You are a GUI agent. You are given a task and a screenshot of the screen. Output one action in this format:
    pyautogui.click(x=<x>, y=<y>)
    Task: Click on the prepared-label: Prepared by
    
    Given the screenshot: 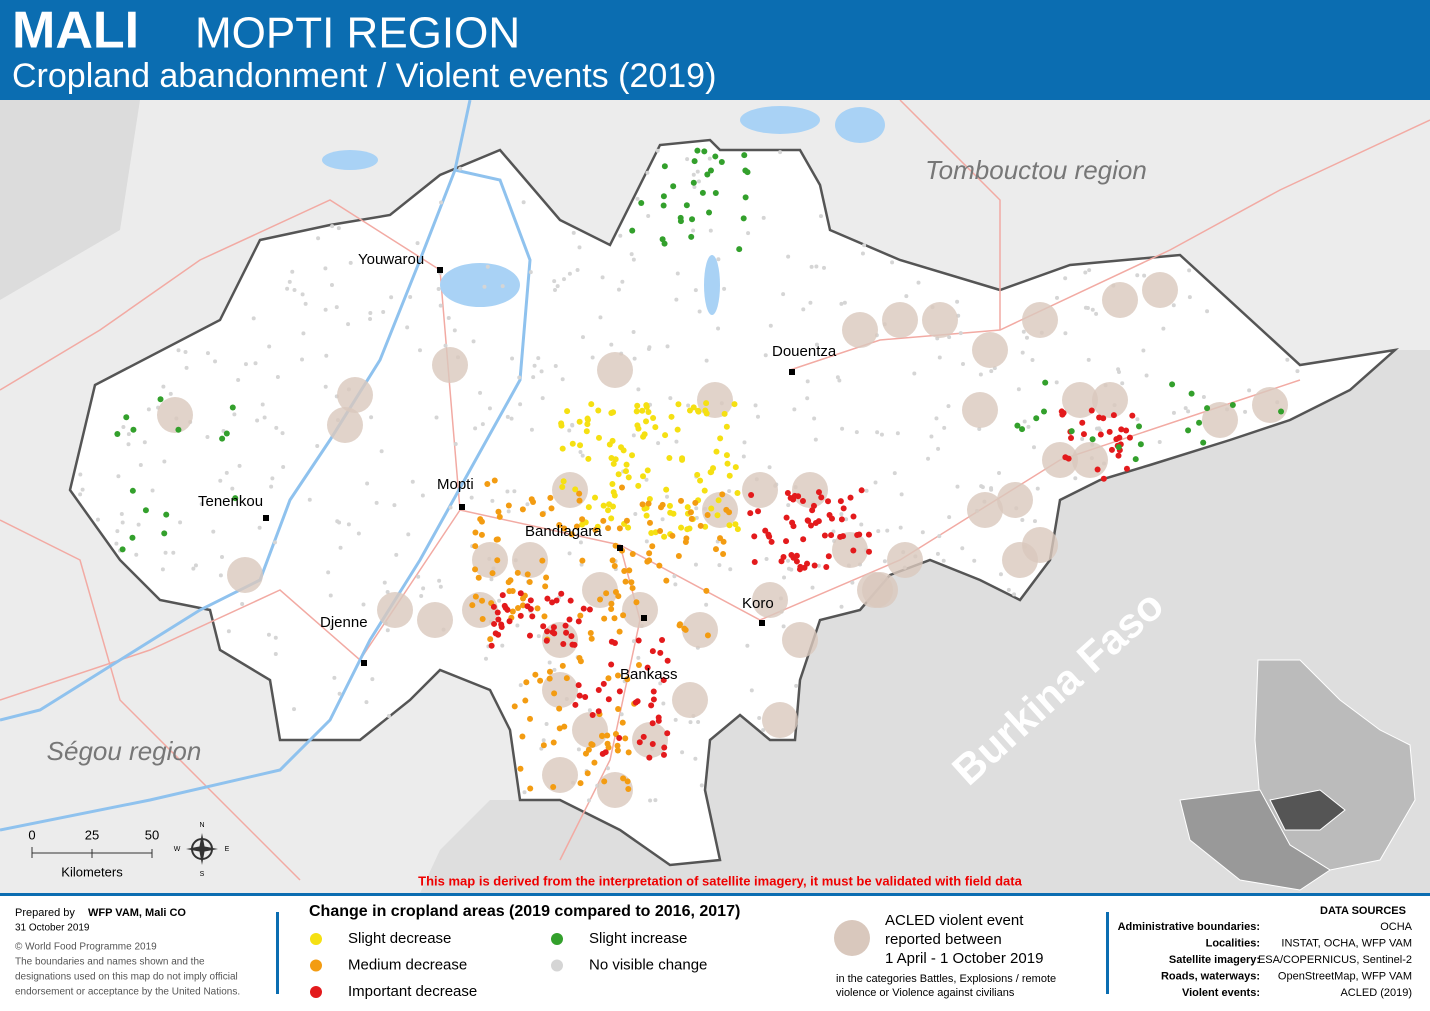 What is the action you would take?
    pyautogui.click(x=45, y=913)
    